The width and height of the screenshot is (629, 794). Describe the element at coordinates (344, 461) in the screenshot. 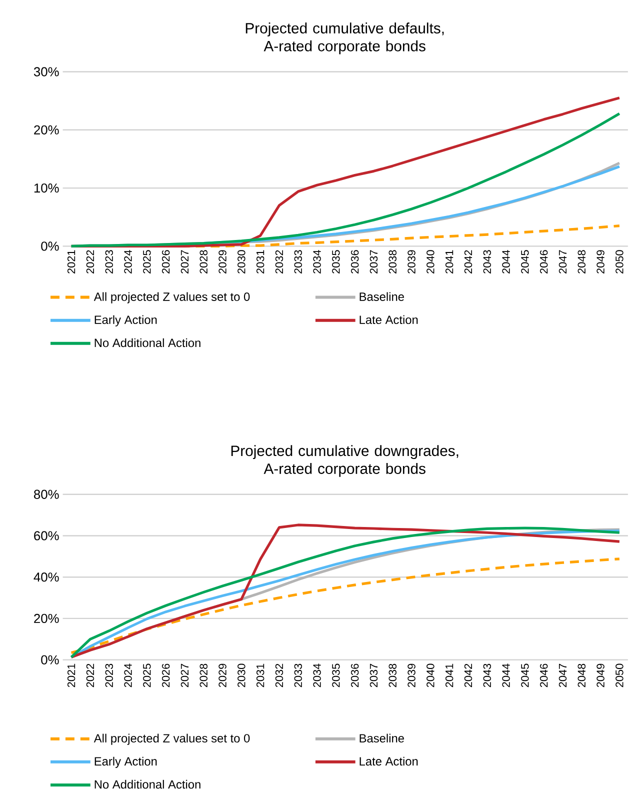

I see `chart-title: Projected cumulative downgrades, A-rated corporate bonds` at that location.